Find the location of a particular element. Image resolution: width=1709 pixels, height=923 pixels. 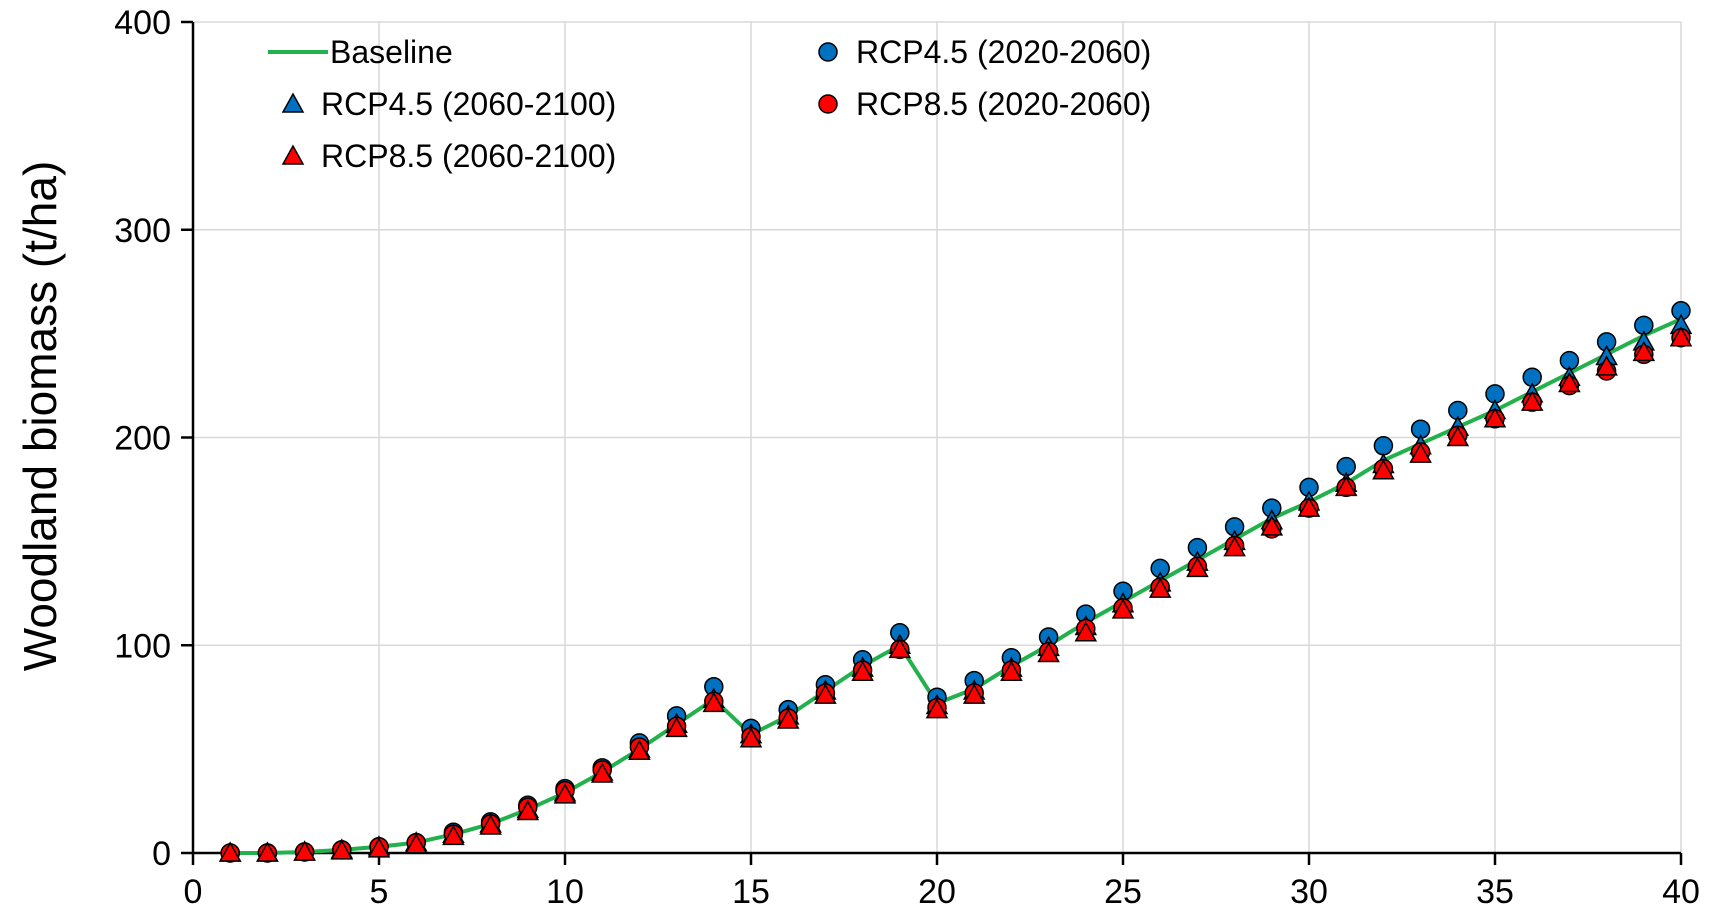

legend-item-rcp8-5-2020-2060: RCP8.5 (2020-2060) is located at coordinates (984, 104).